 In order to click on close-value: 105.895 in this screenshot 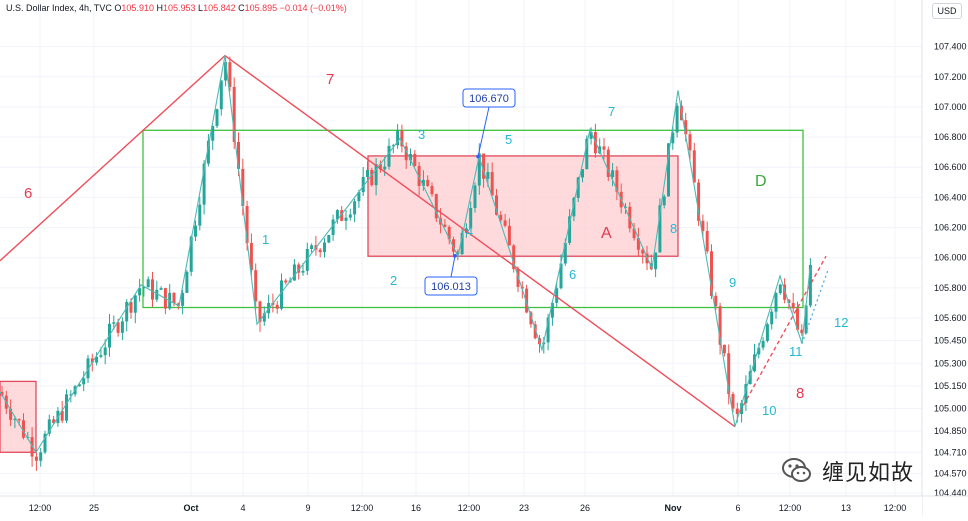, I will do `click(261, 8)`.